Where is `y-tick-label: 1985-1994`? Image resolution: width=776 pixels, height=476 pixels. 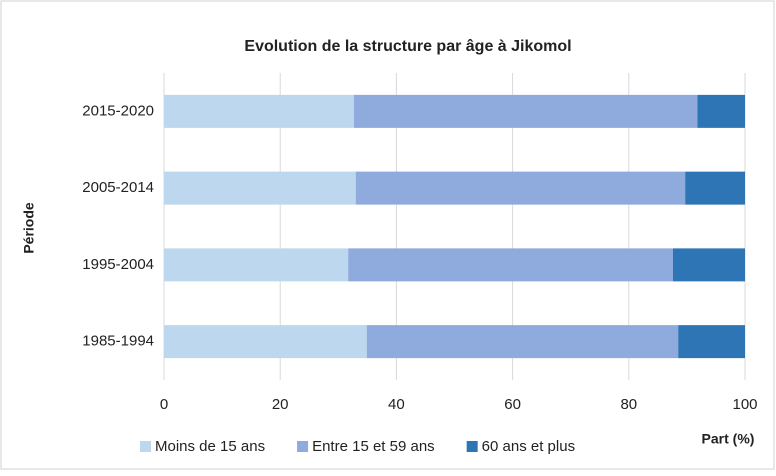
y-tick-label: 1985-1994 is located at coordinates (118, 341).